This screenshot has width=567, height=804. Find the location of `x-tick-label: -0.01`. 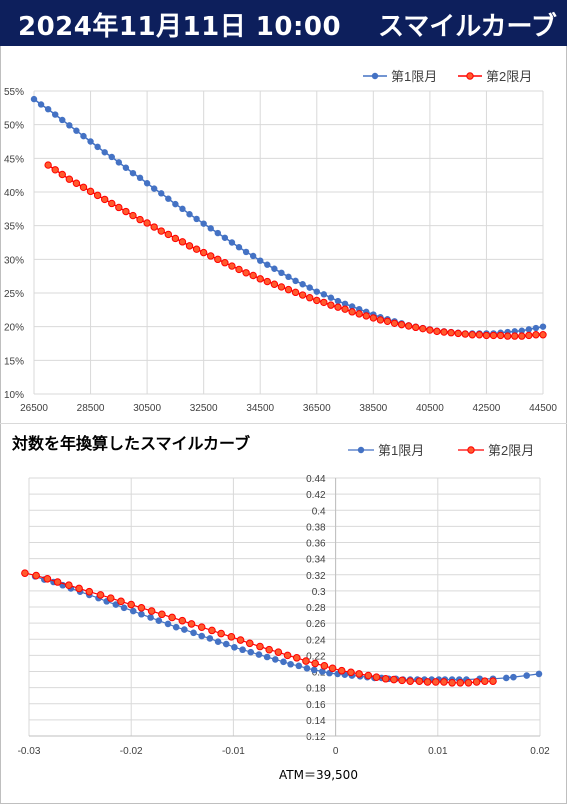

x-tick-label: -0.01 is located at coordinates (233, 751).